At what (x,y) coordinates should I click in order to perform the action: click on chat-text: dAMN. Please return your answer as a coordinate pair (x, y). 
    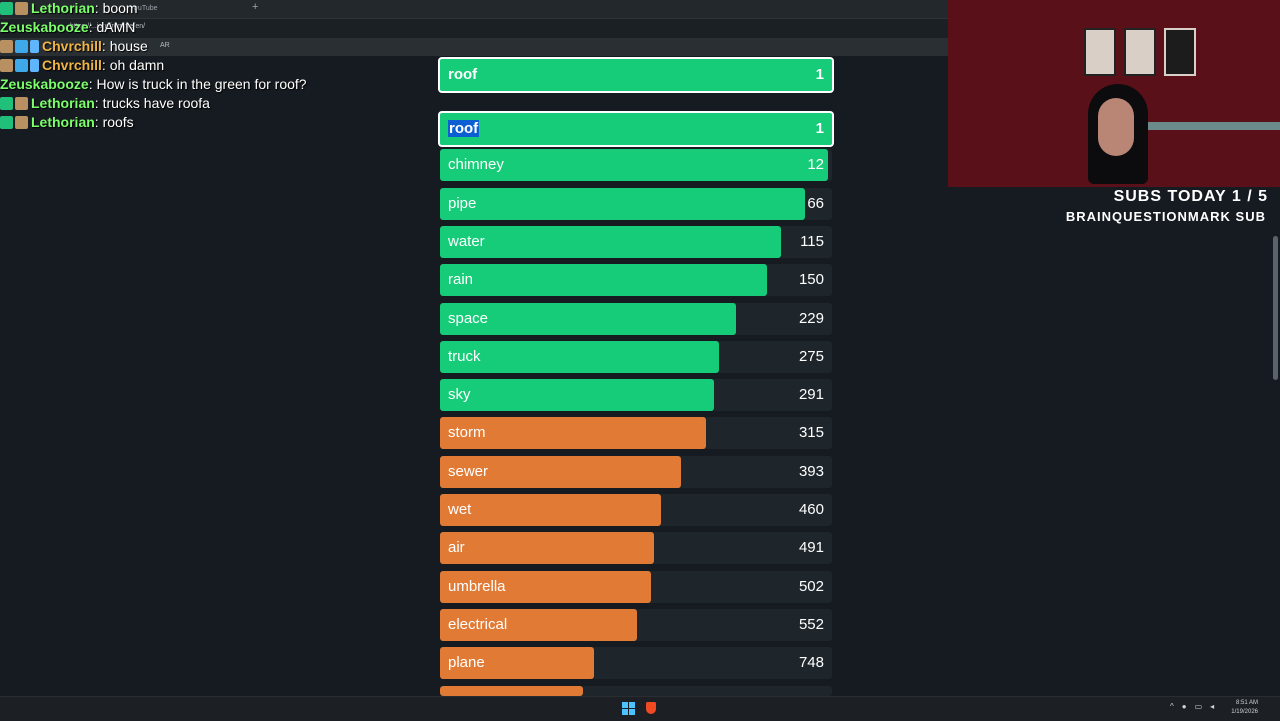
    Looking at the image, I should click on (116, 27).